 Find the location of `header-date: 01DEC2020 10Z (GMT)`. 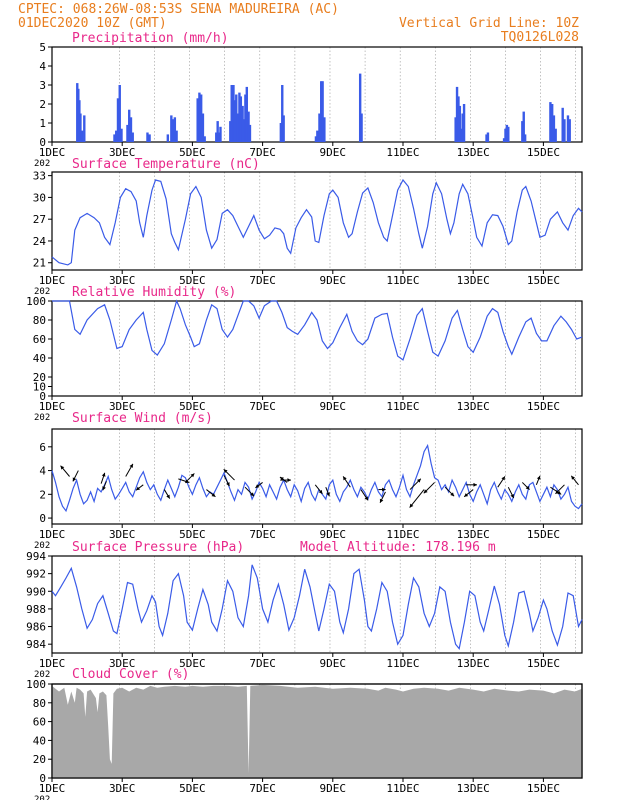

header-date: 01DEC2020 10Z (GMT) is located at coordinates (92, 23).